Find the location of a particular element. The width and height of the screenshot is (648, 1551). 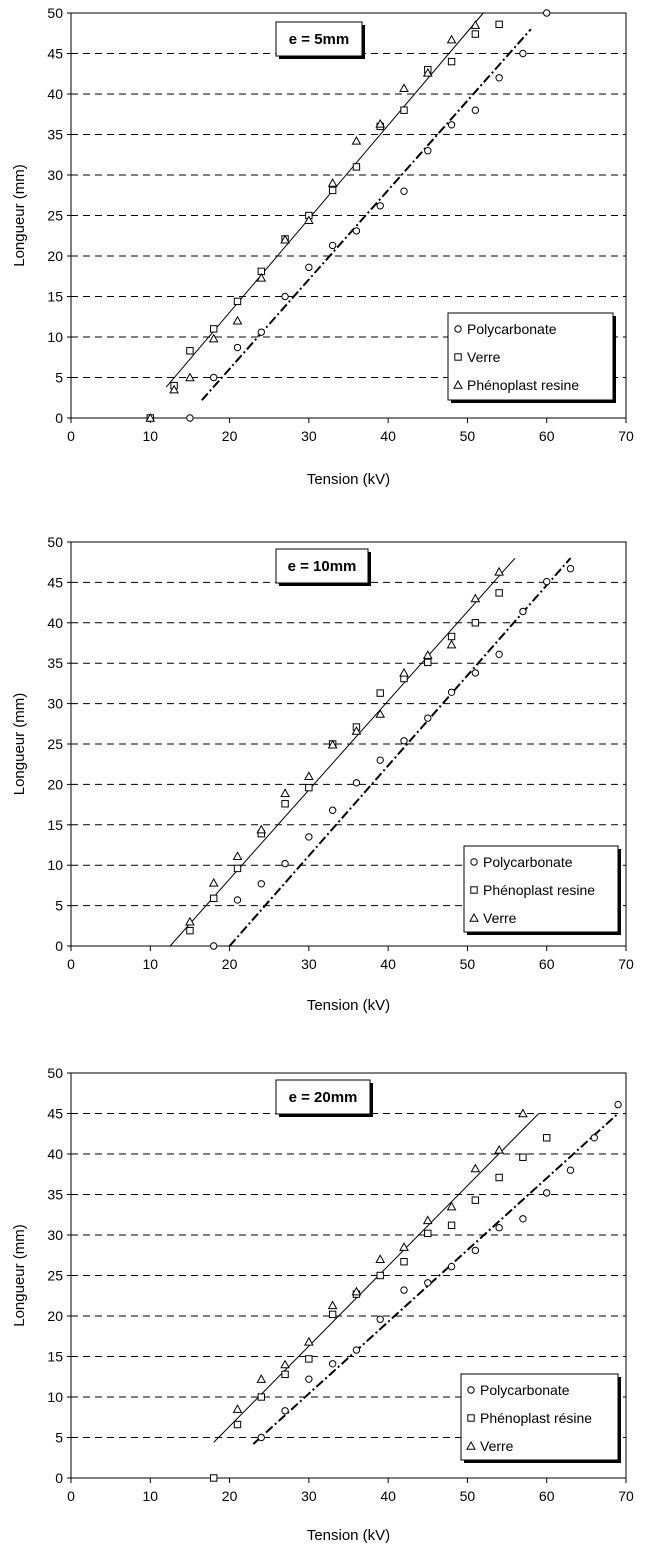

y-tick-label: 30 is located at coordinates (55, 704).